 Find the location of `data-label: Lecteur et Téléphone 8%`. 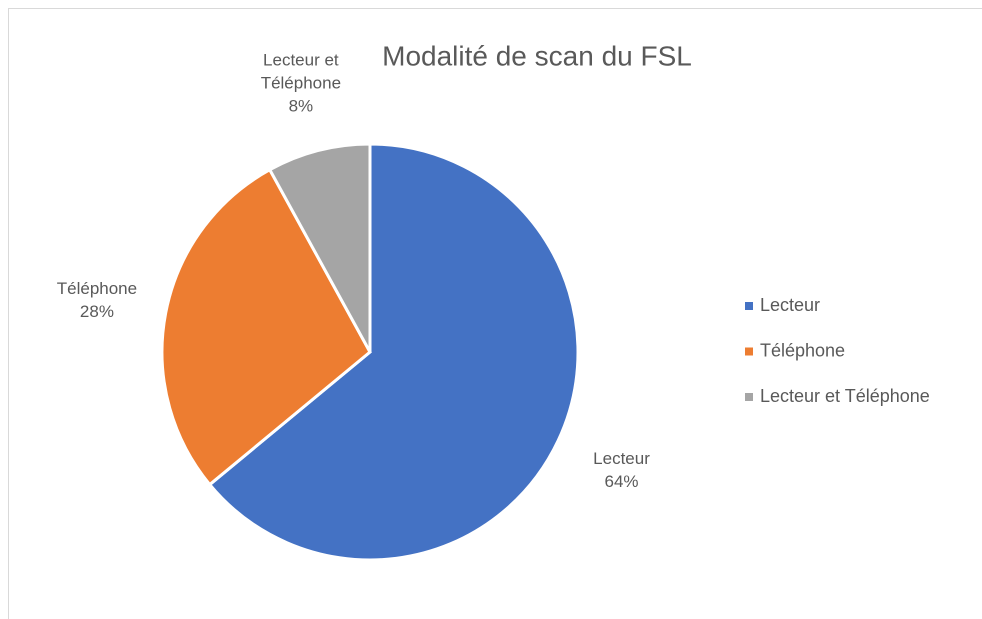

data-label: Lecteur et Téléphone 8% is located at coordinates (301, 82).